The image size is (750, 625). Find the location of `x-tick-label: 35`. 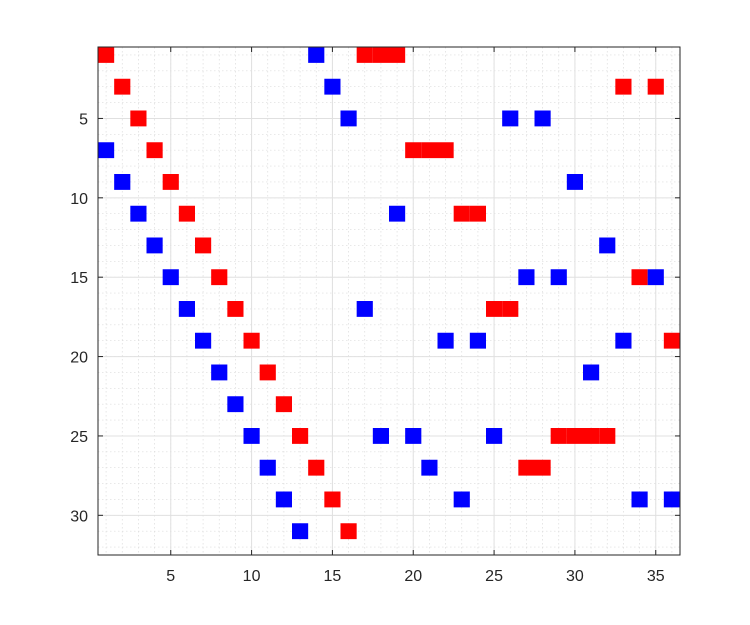

x-tick-label: 35 is located at coordinates (656, 576).